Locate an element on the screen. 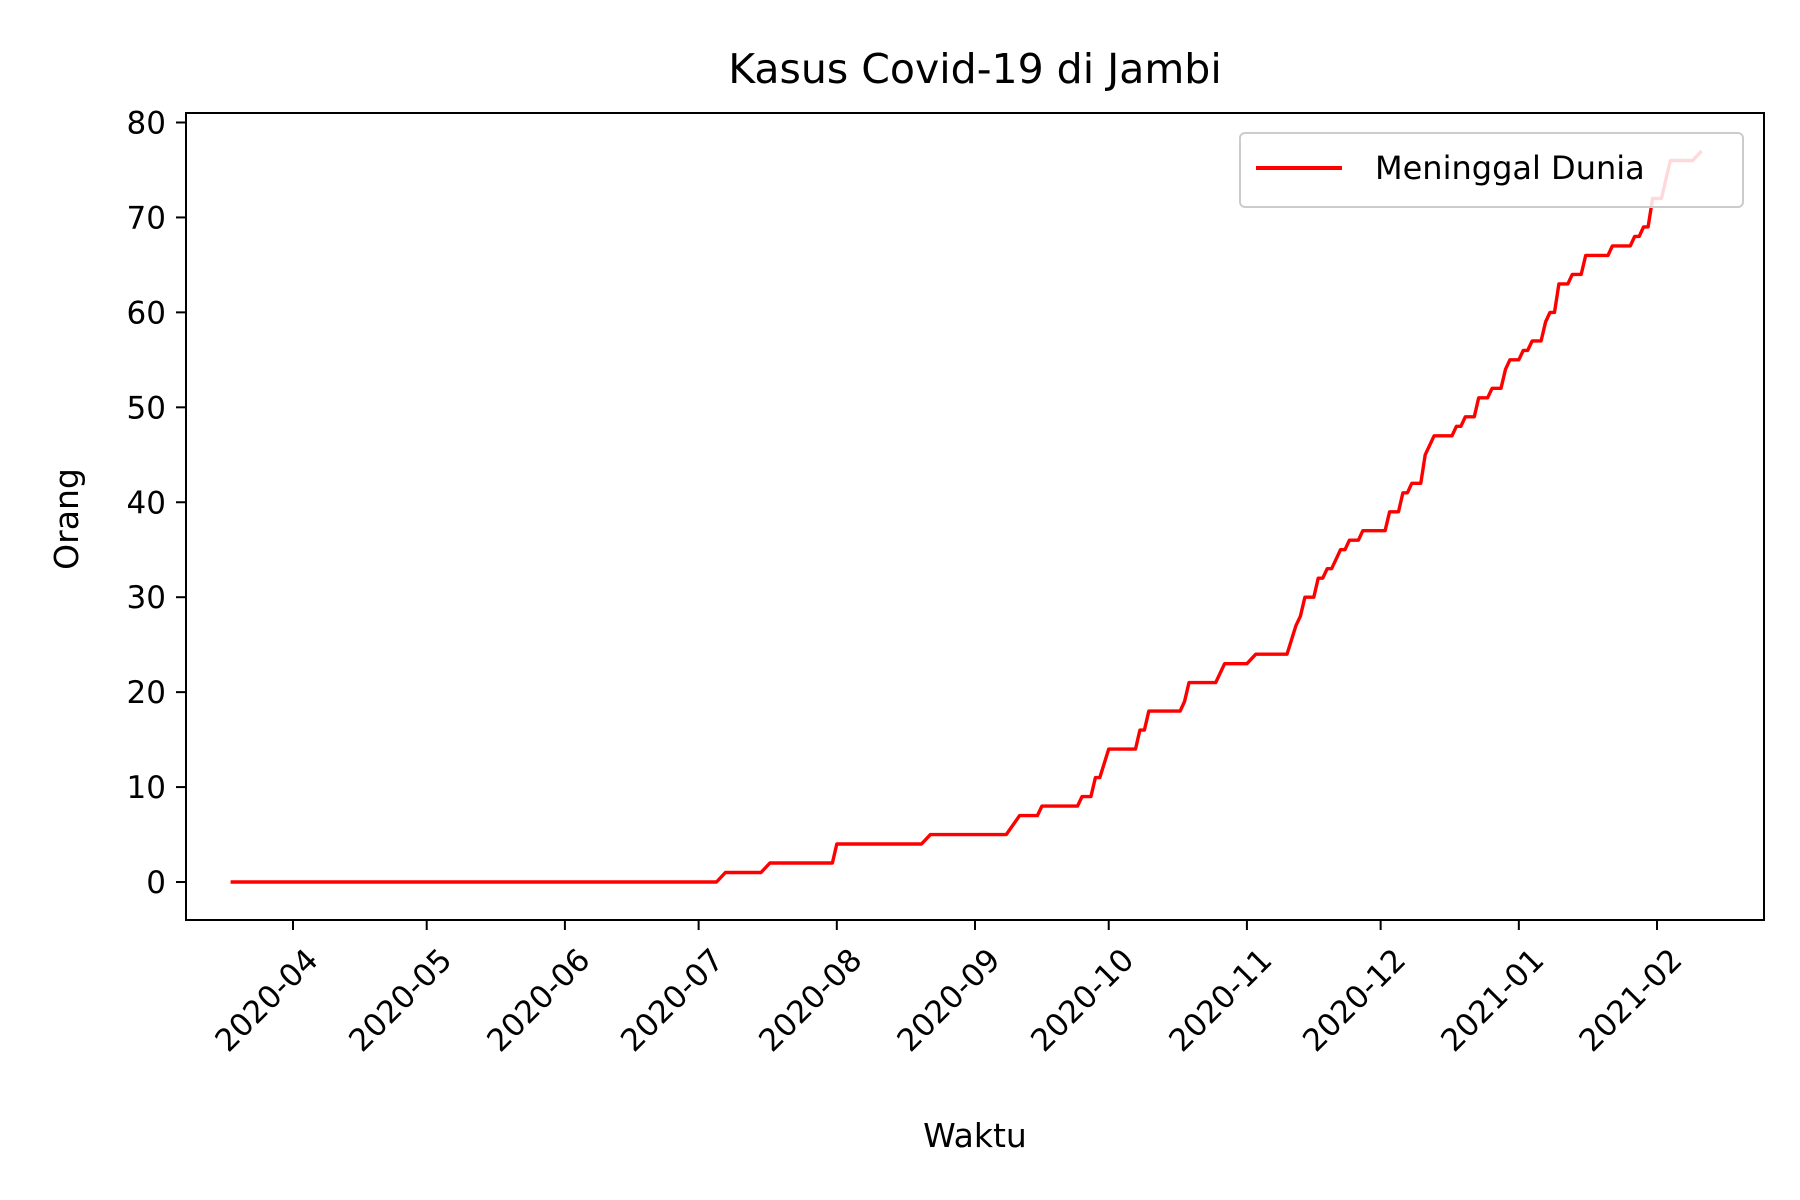 The height and width of the screenshot is (1200, 1800). y-axis: 0 10 20 30 40 50 60 70 80 is located at coordinates (156, 503).